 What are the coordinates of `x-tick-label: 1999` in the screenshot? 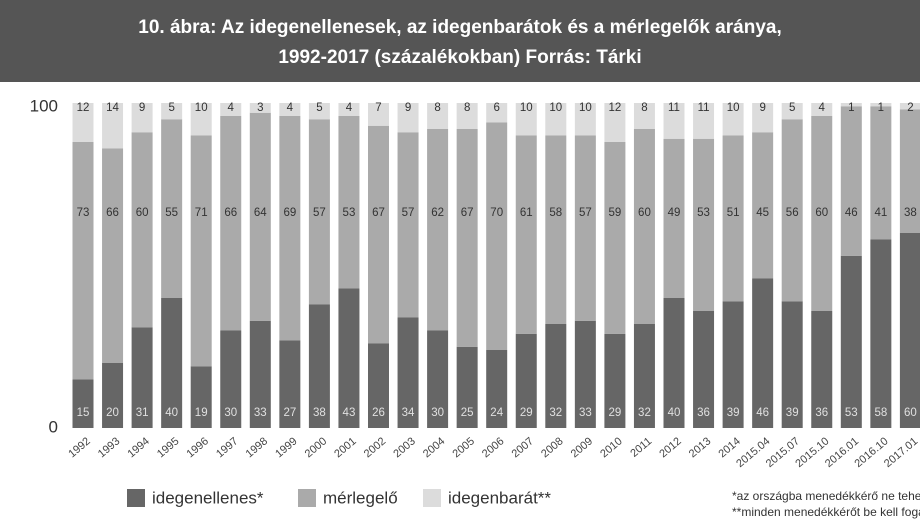 It's located at (286, 447).